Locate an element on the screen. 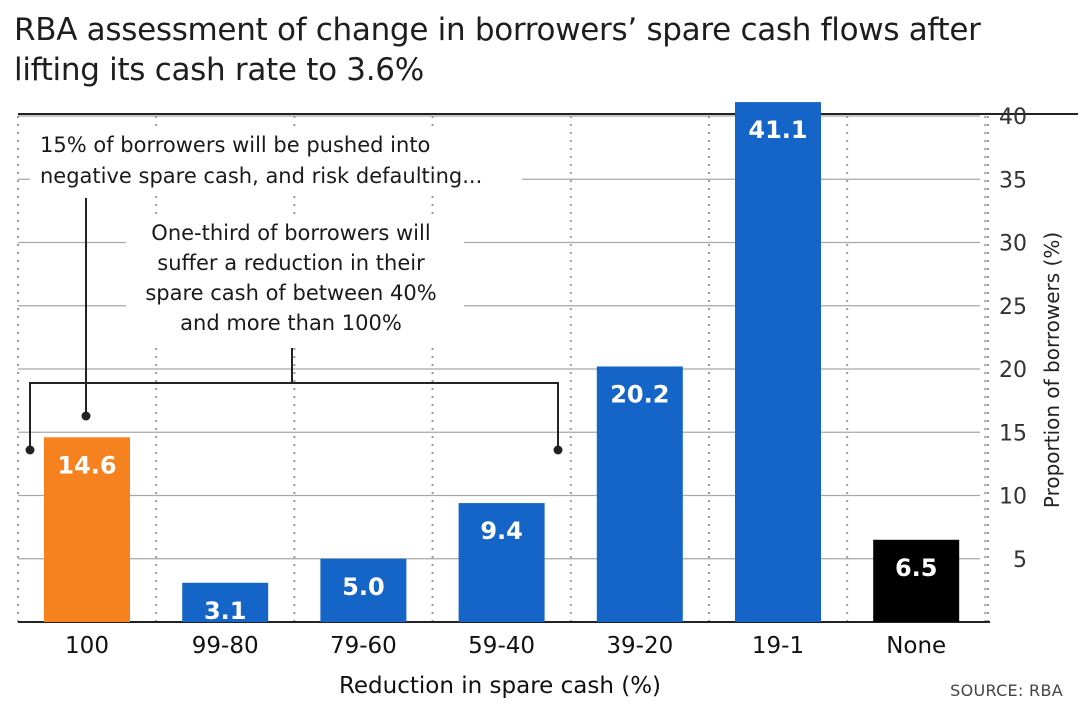 This screenshot has width=1080, height=714. annotation-text-reduction: and more than 100% is located at coordinates (291, 323).